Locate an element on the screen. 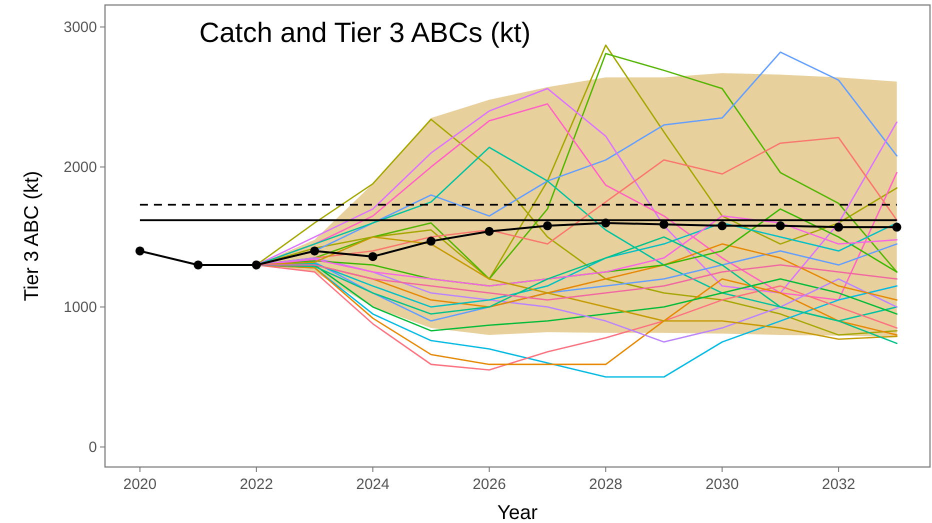  x-tick-label: 2020 is located at coordinates (140, 484).